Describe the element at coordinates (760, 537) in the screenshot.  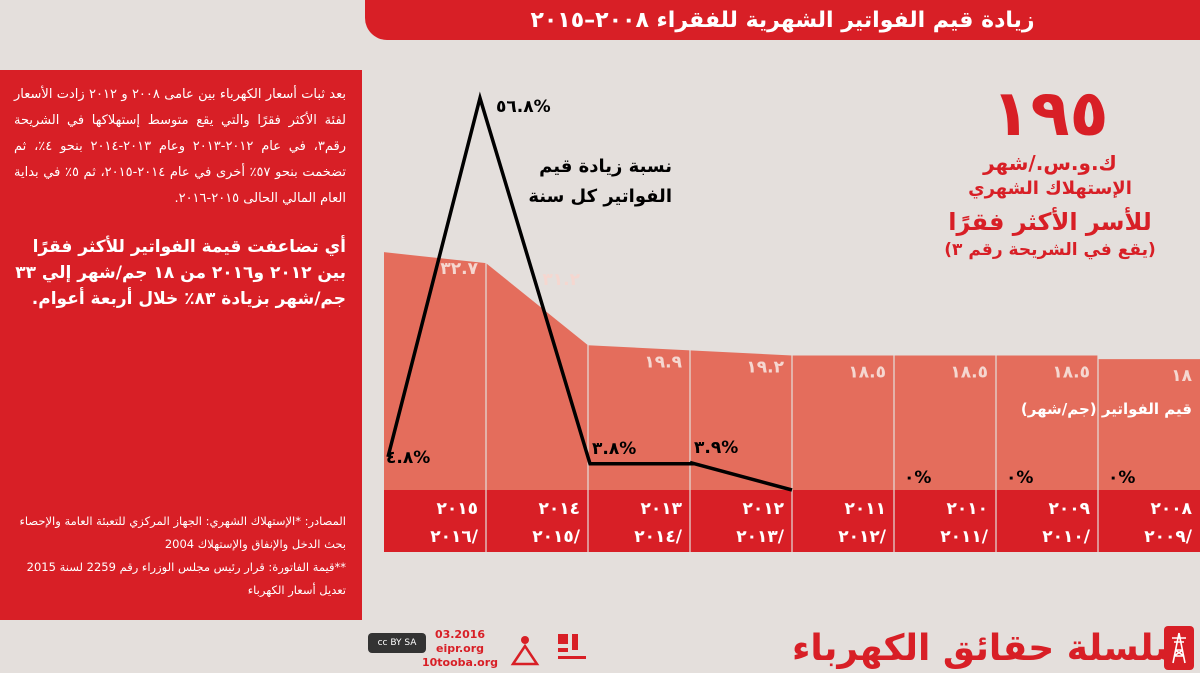
I see `year-label-end: ٢٠١٣/` at that location.